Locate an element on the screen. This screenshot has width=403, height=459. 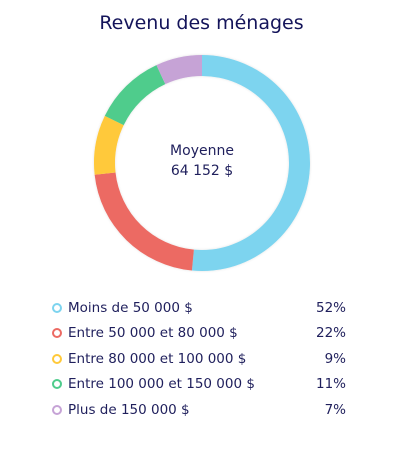
legend-item-4: Entre 100 000 et 150 000 $ 11% is located at coordinates (199, 385).